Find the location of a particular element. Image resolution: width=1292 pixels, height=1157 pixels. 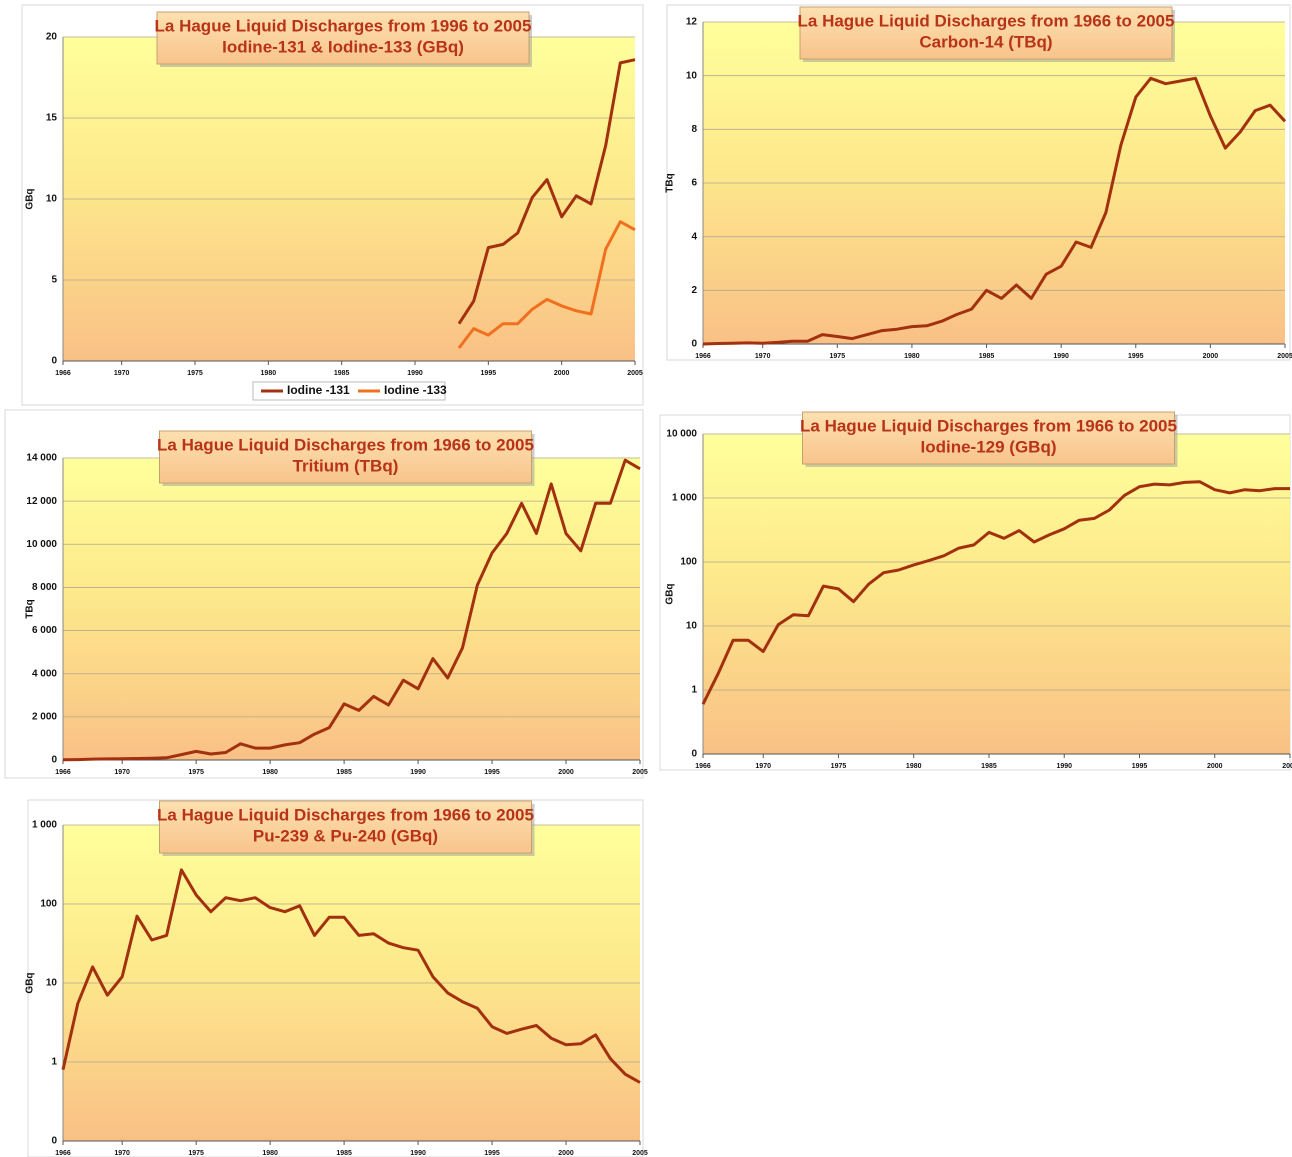

y-tick-label: 6 is located at coordinates (694, 183).